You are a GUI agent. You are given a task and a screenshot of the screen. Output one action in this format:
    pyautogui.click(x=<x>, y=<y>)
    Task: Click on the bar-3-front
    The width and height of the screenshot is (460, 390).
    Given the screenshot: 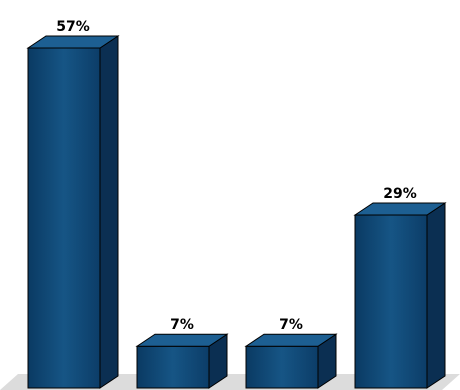 What is the action you would take?
    pyautogui.click(x=282, y=367)
    